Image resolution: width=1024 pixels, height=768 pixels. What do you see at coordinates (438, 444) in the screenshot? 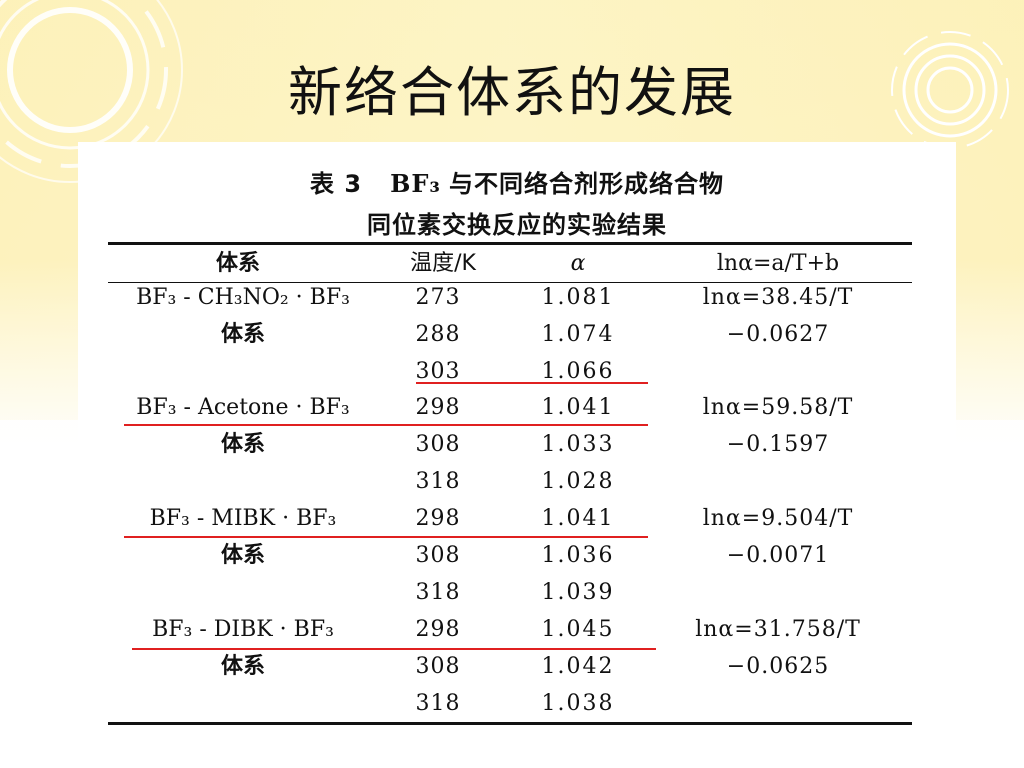
I see `group-2-temp-2: 308` at bounding box center [438, 444].